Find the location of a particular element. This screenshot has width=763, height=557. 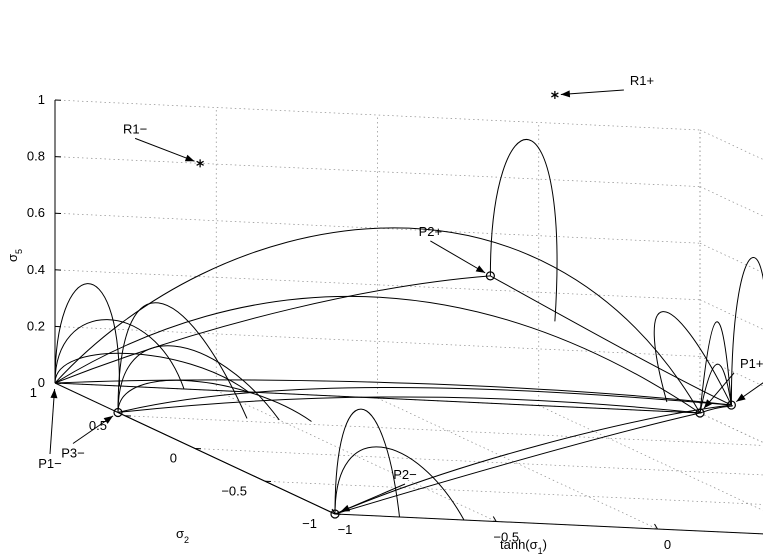

y-tick-label: −0.5 is located at coordinates (234, 490).